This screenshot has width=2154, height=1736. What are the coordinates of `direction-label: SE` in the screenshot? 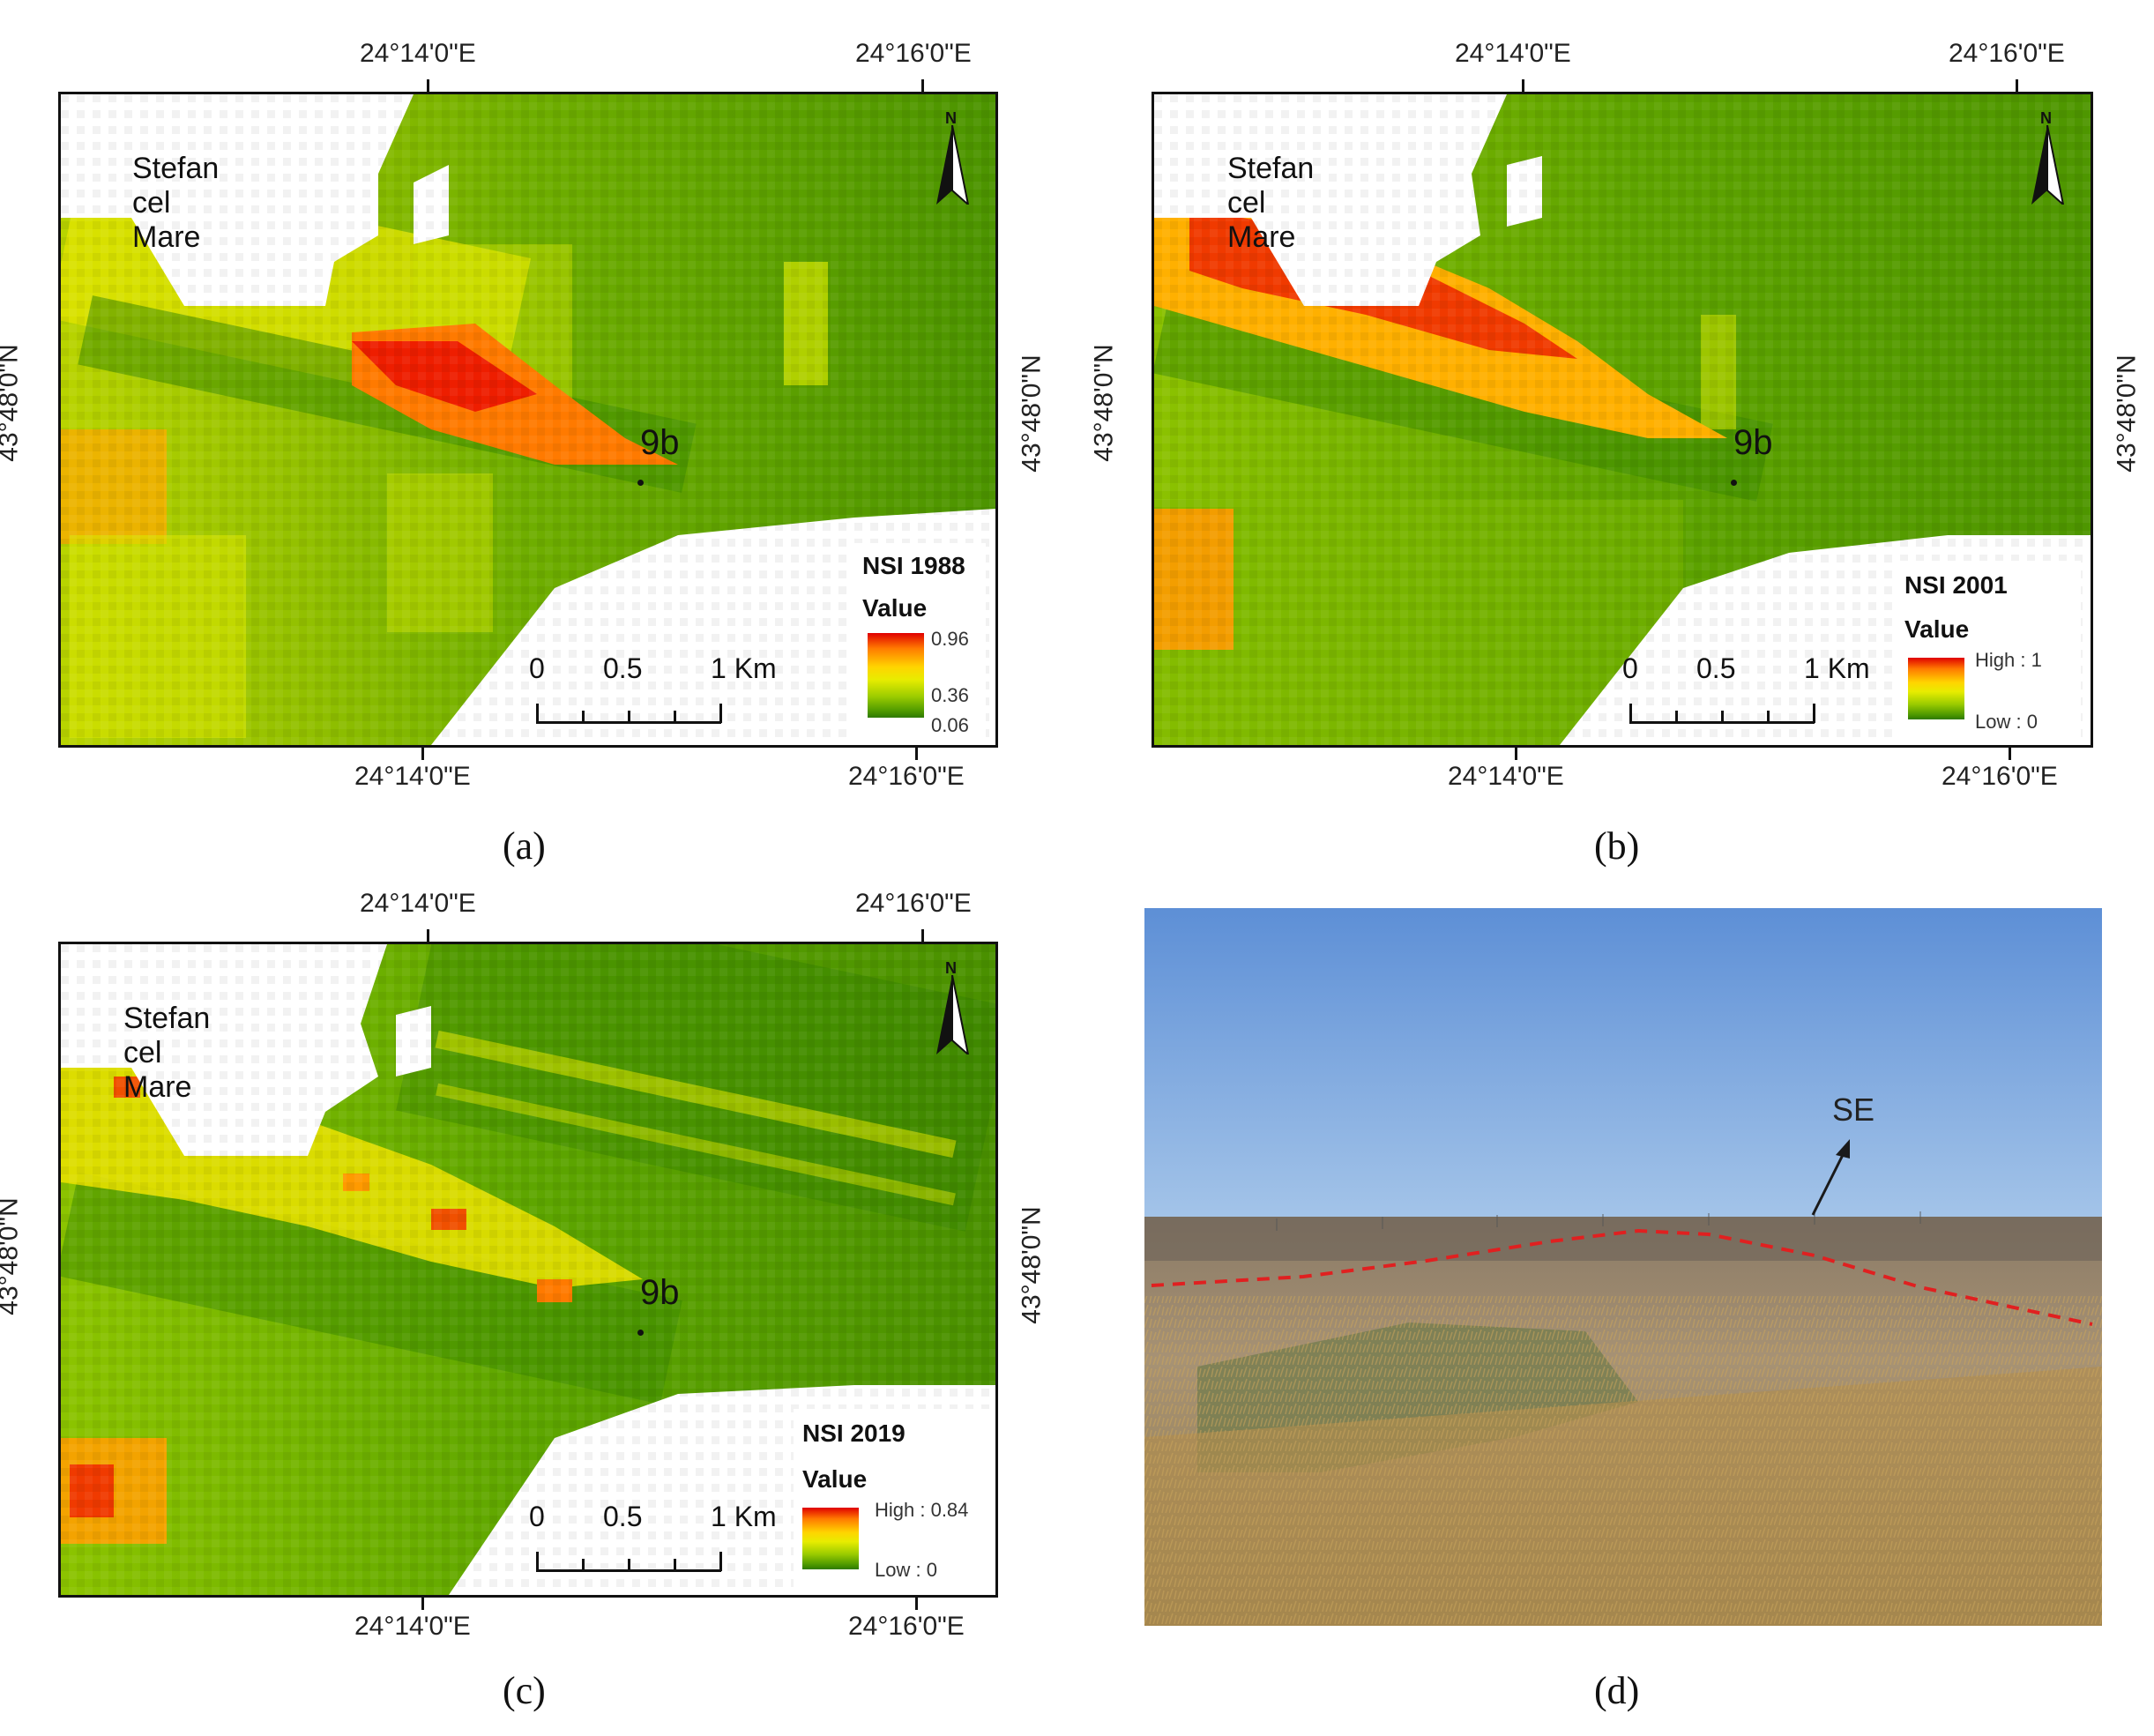 It's located at (1854, 1110).